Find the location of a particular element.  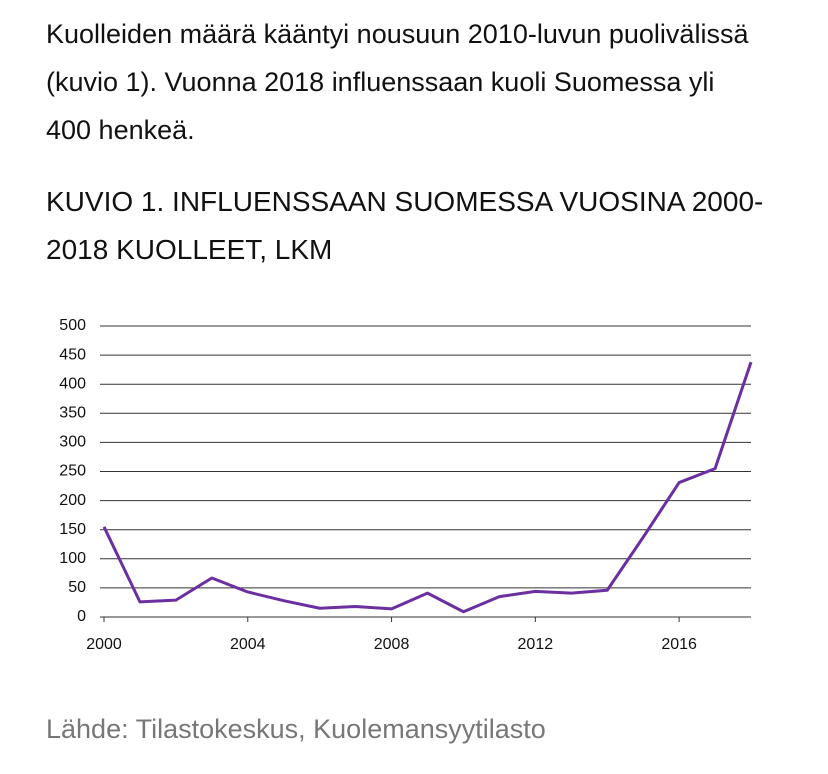

y-tick-label: 350 is located at coordinates (72, 413).